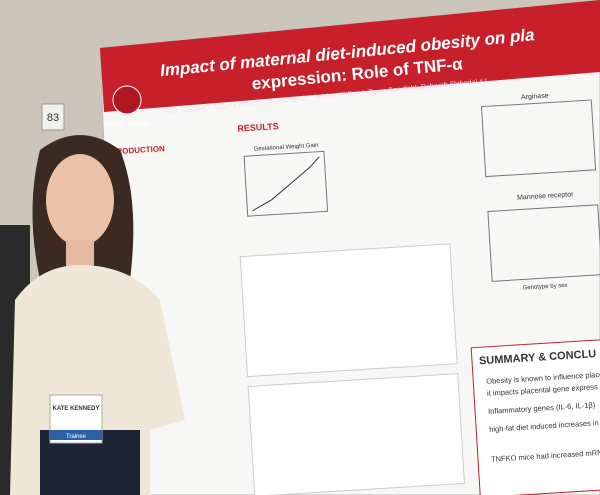 This screenshot has height=495, width=600. I want to click on logo-circle, so click(127, 100).